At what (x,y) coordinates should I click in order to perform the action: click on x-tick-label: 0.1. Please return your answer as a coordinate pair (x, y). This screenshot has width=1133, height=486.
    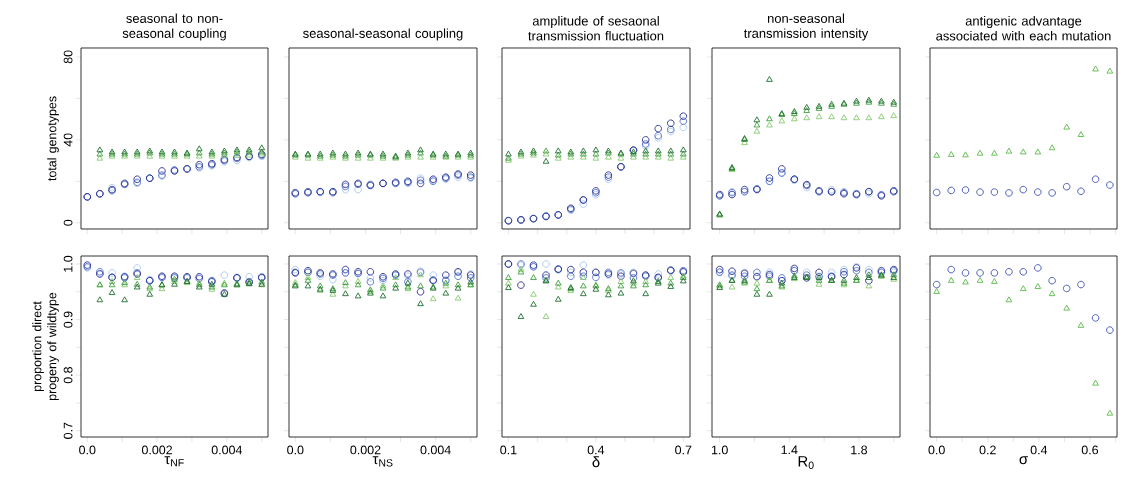
    Looking at the image, I should click on (508, 450).